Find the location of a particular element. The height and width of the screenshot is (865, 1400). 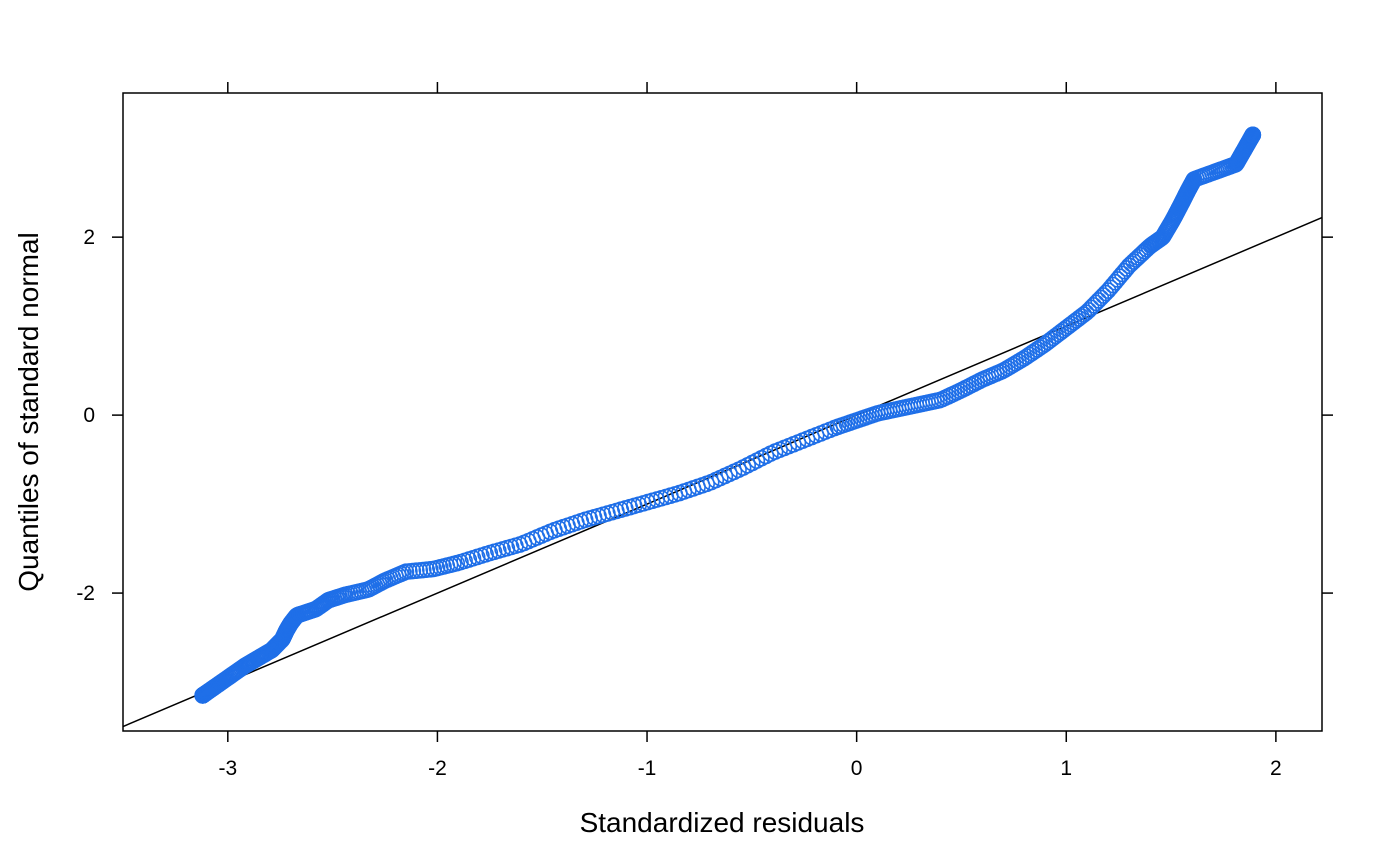

data-point is located at coordinates (1253, 135).